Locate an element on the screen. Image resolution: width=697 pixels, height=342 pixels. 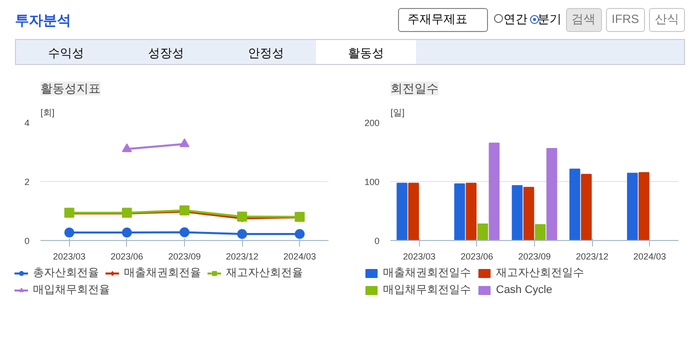
y-tick-label: 4 is located at coordinates (27, 123).